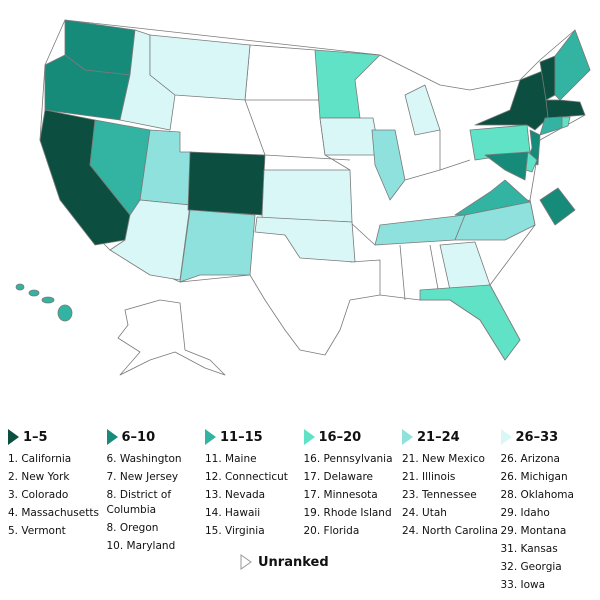 The height and width of the screenshot is (600, 600). What do you see at coordinates (492, 197) in the screenshot?
I see `virginia` at bounding box center [492, 197].